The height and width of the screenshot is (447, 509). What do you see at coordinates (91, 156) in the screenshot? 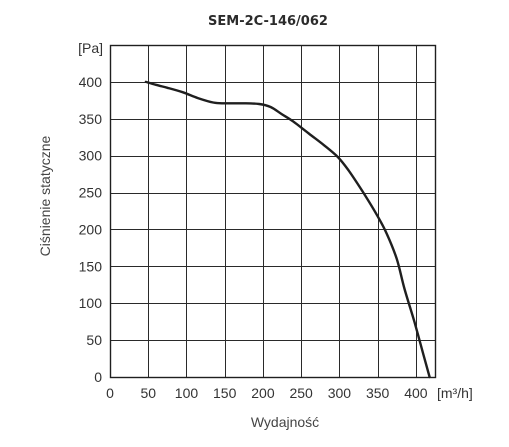
I see `y-tick-label: 300` at bounding box center [91, 156].